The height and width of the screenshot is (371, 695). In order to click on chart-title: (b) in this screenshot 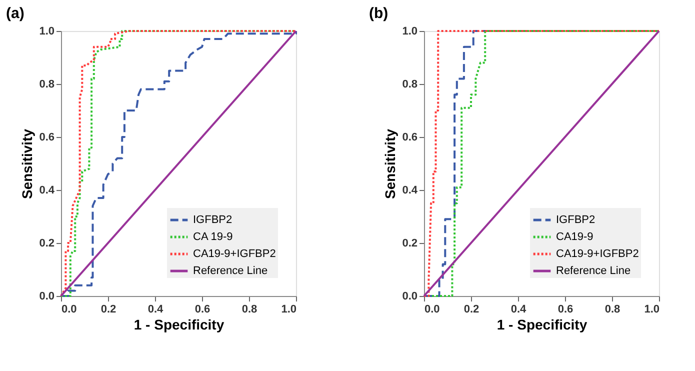, I will do `click(378, 13)`.